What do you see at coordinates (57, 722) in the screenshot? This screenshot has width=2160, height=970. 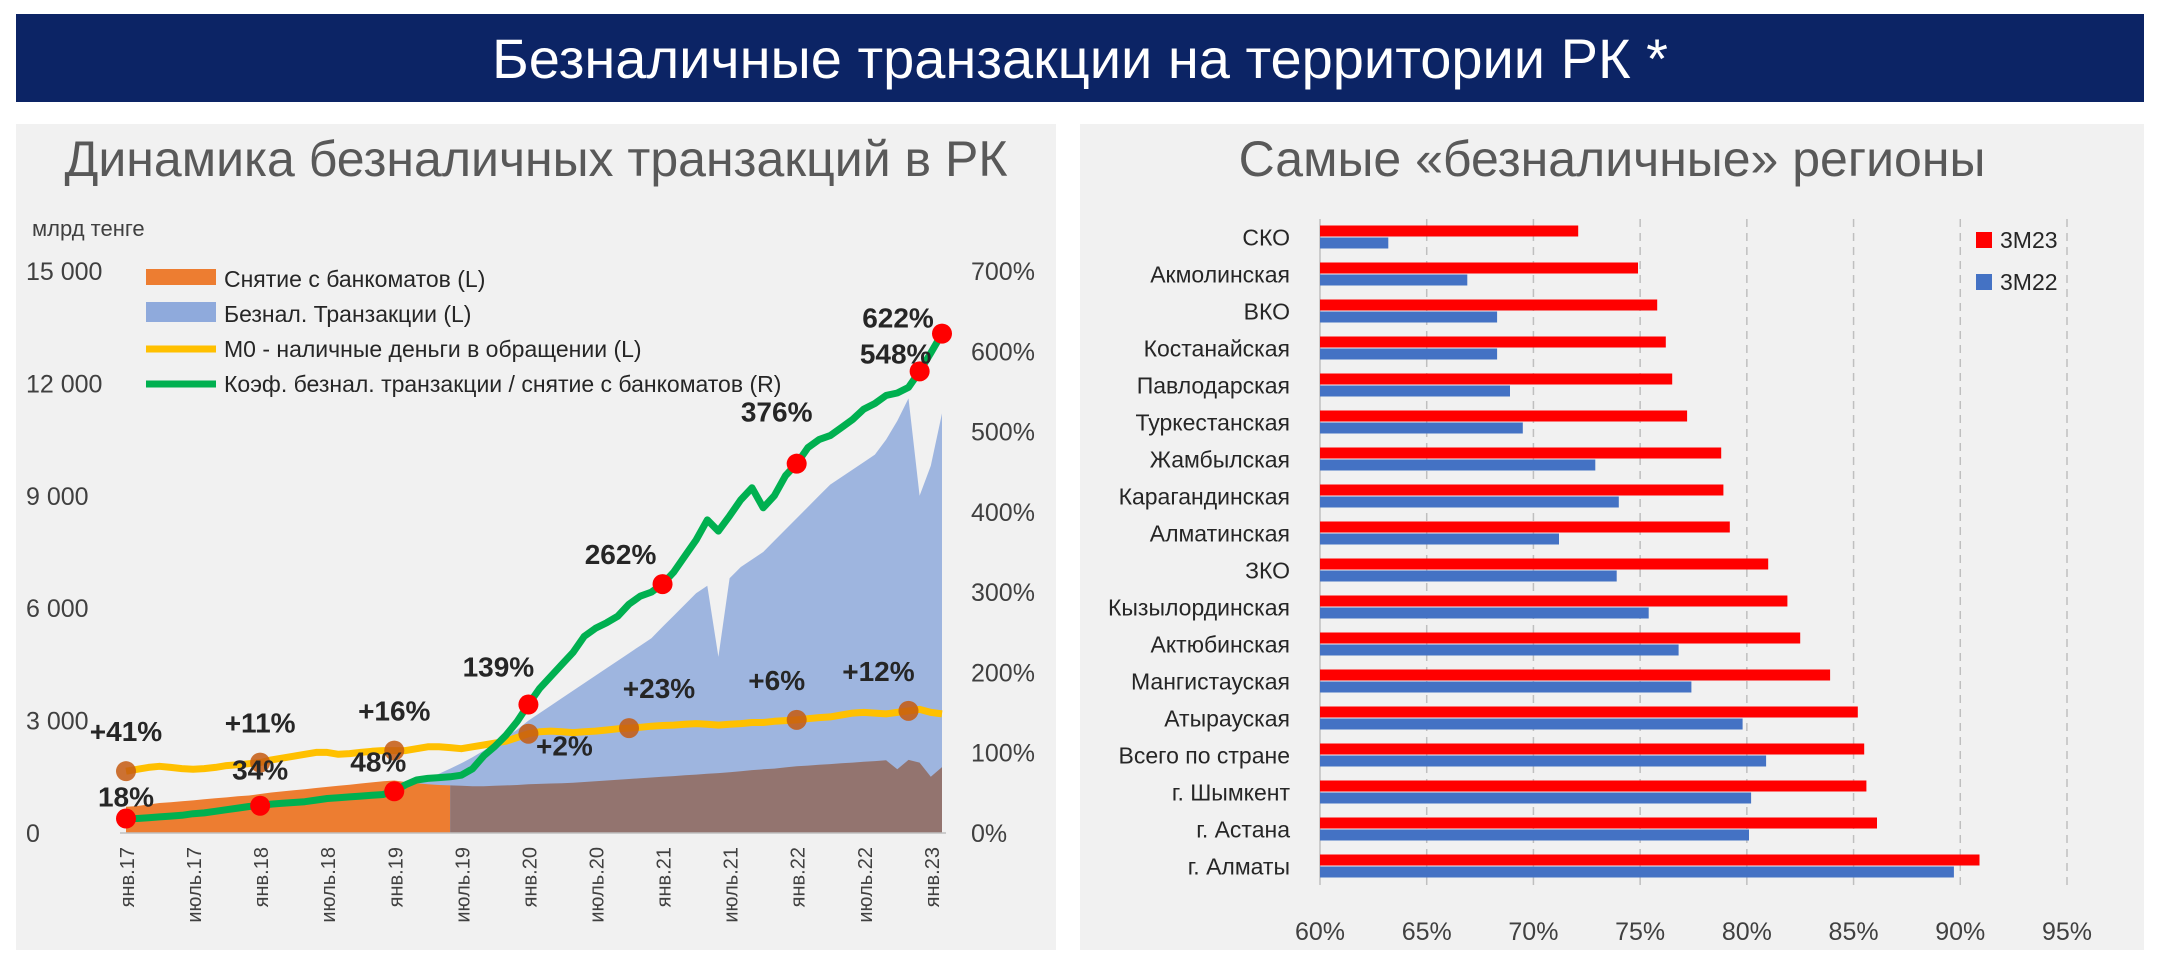 I see `left-y-tick-label: 3 000` at bounding box center [57, 722].